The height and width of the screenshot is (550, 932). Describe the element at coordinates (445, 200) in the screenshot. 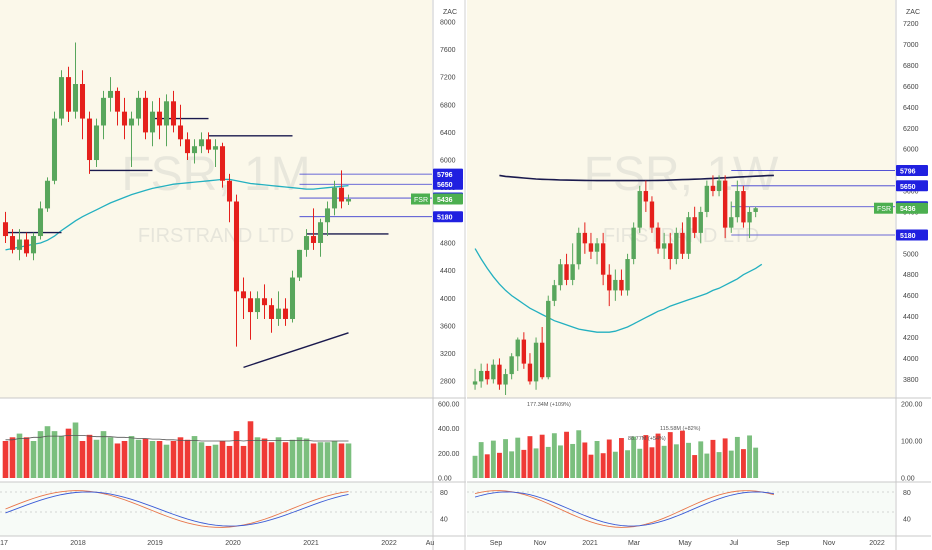

I see `price-tag-label: 5436` at that location.